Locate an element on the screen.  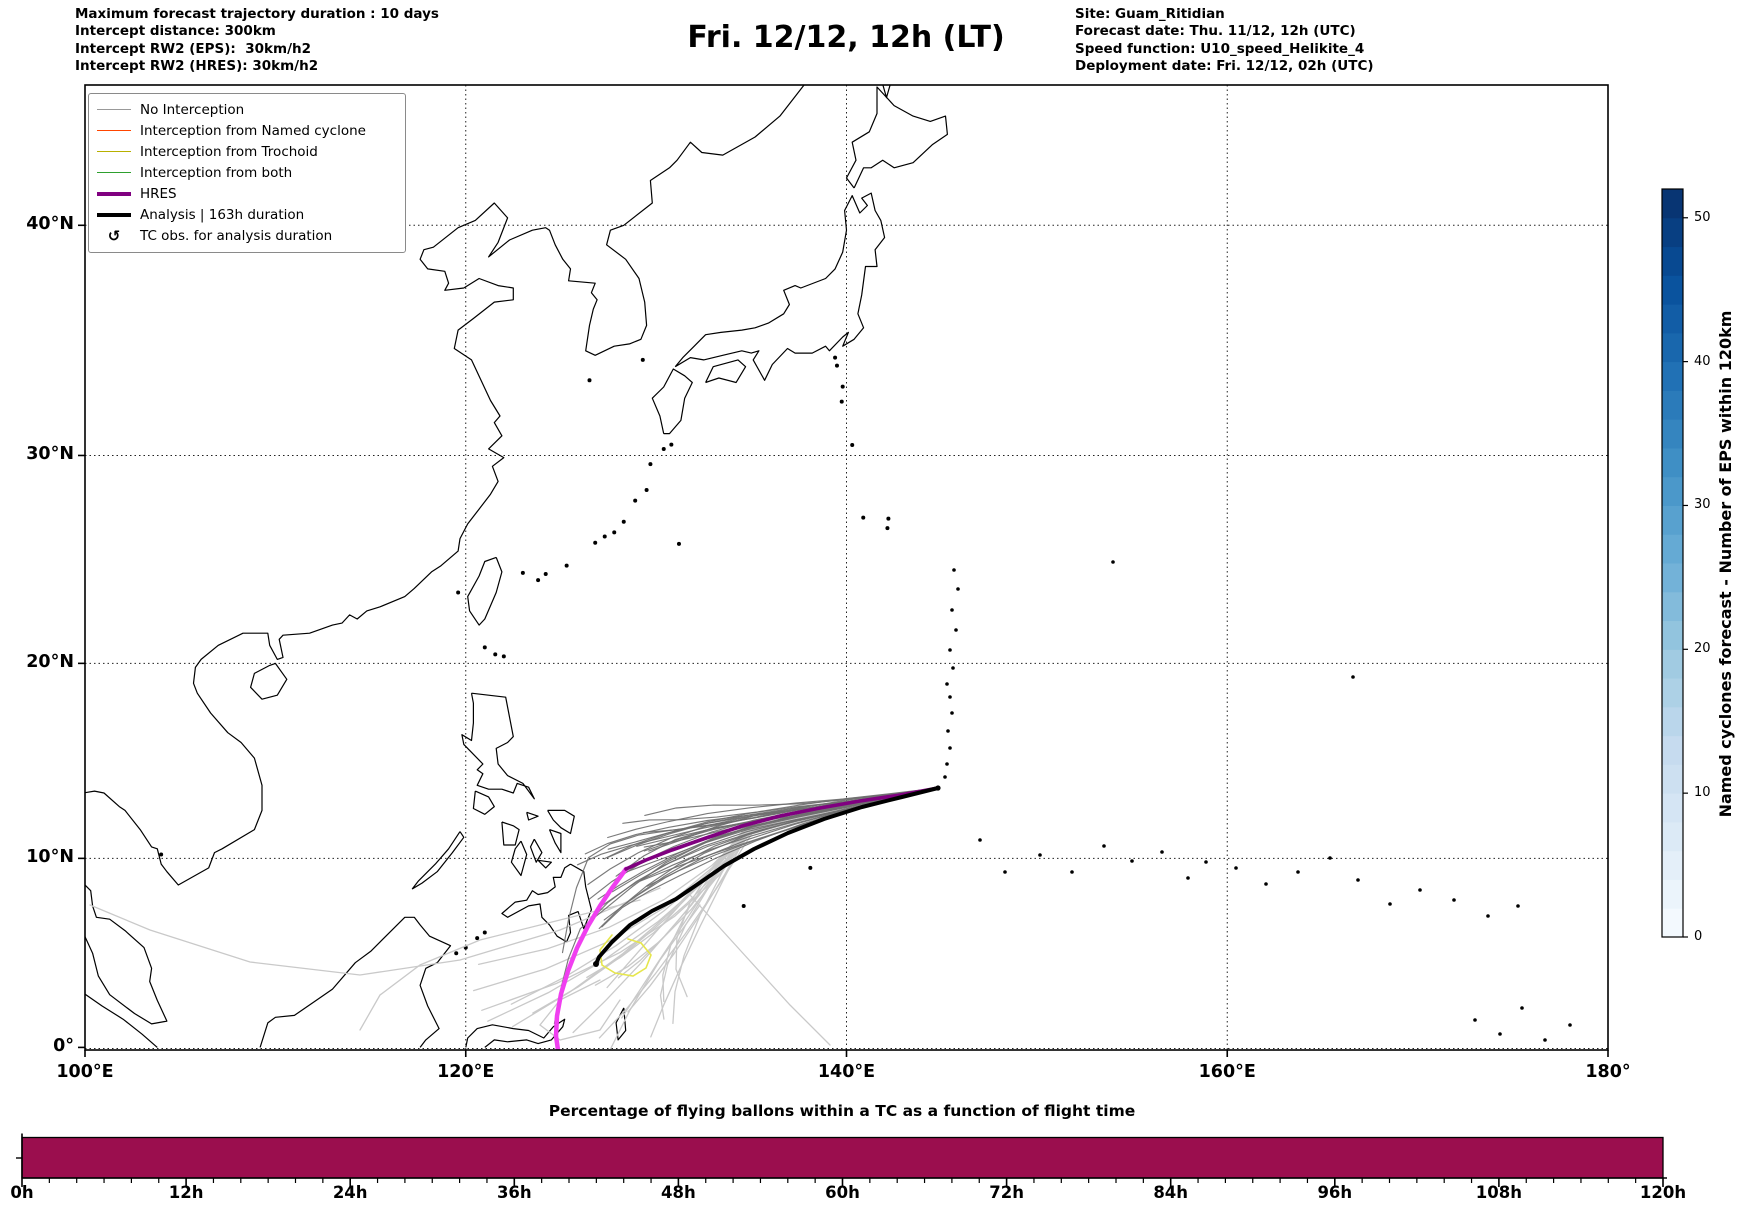
bar-x-tick-label: 120h is located at coordinates (1663, 1192).